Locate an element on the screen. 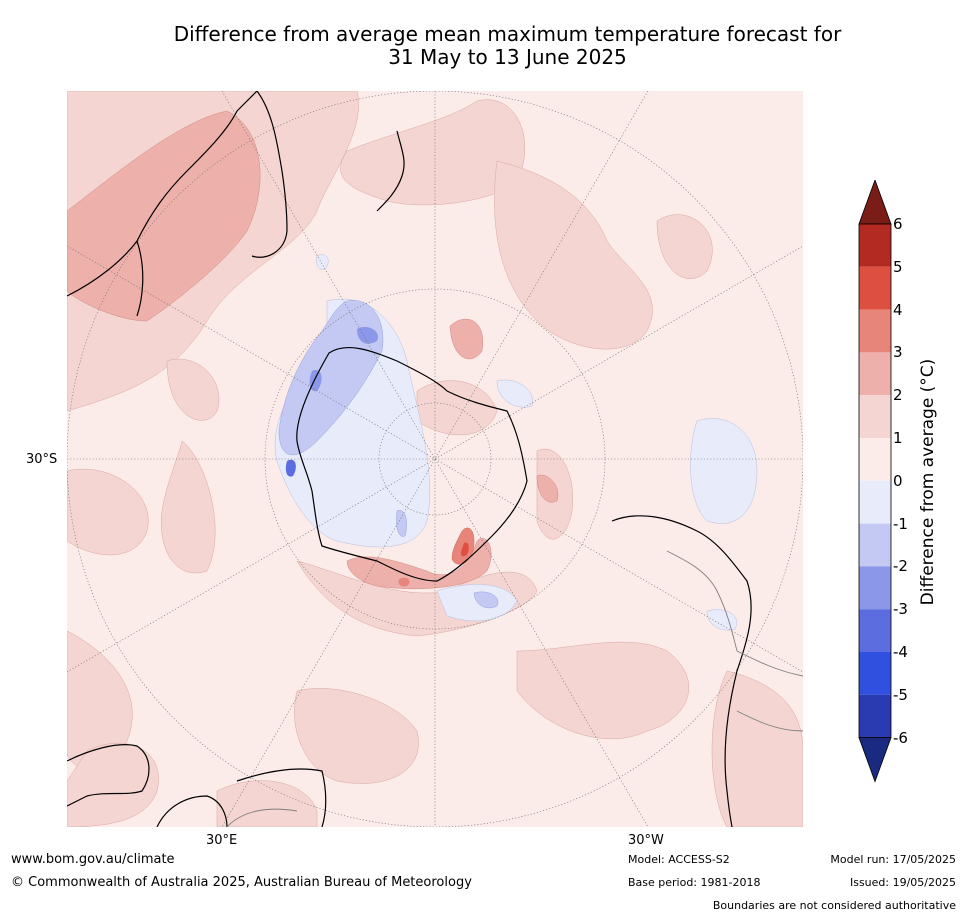 The image size is (965, 919). footer-model-run: Model run: 17/05/2025 is located at coordinates (893, 859).